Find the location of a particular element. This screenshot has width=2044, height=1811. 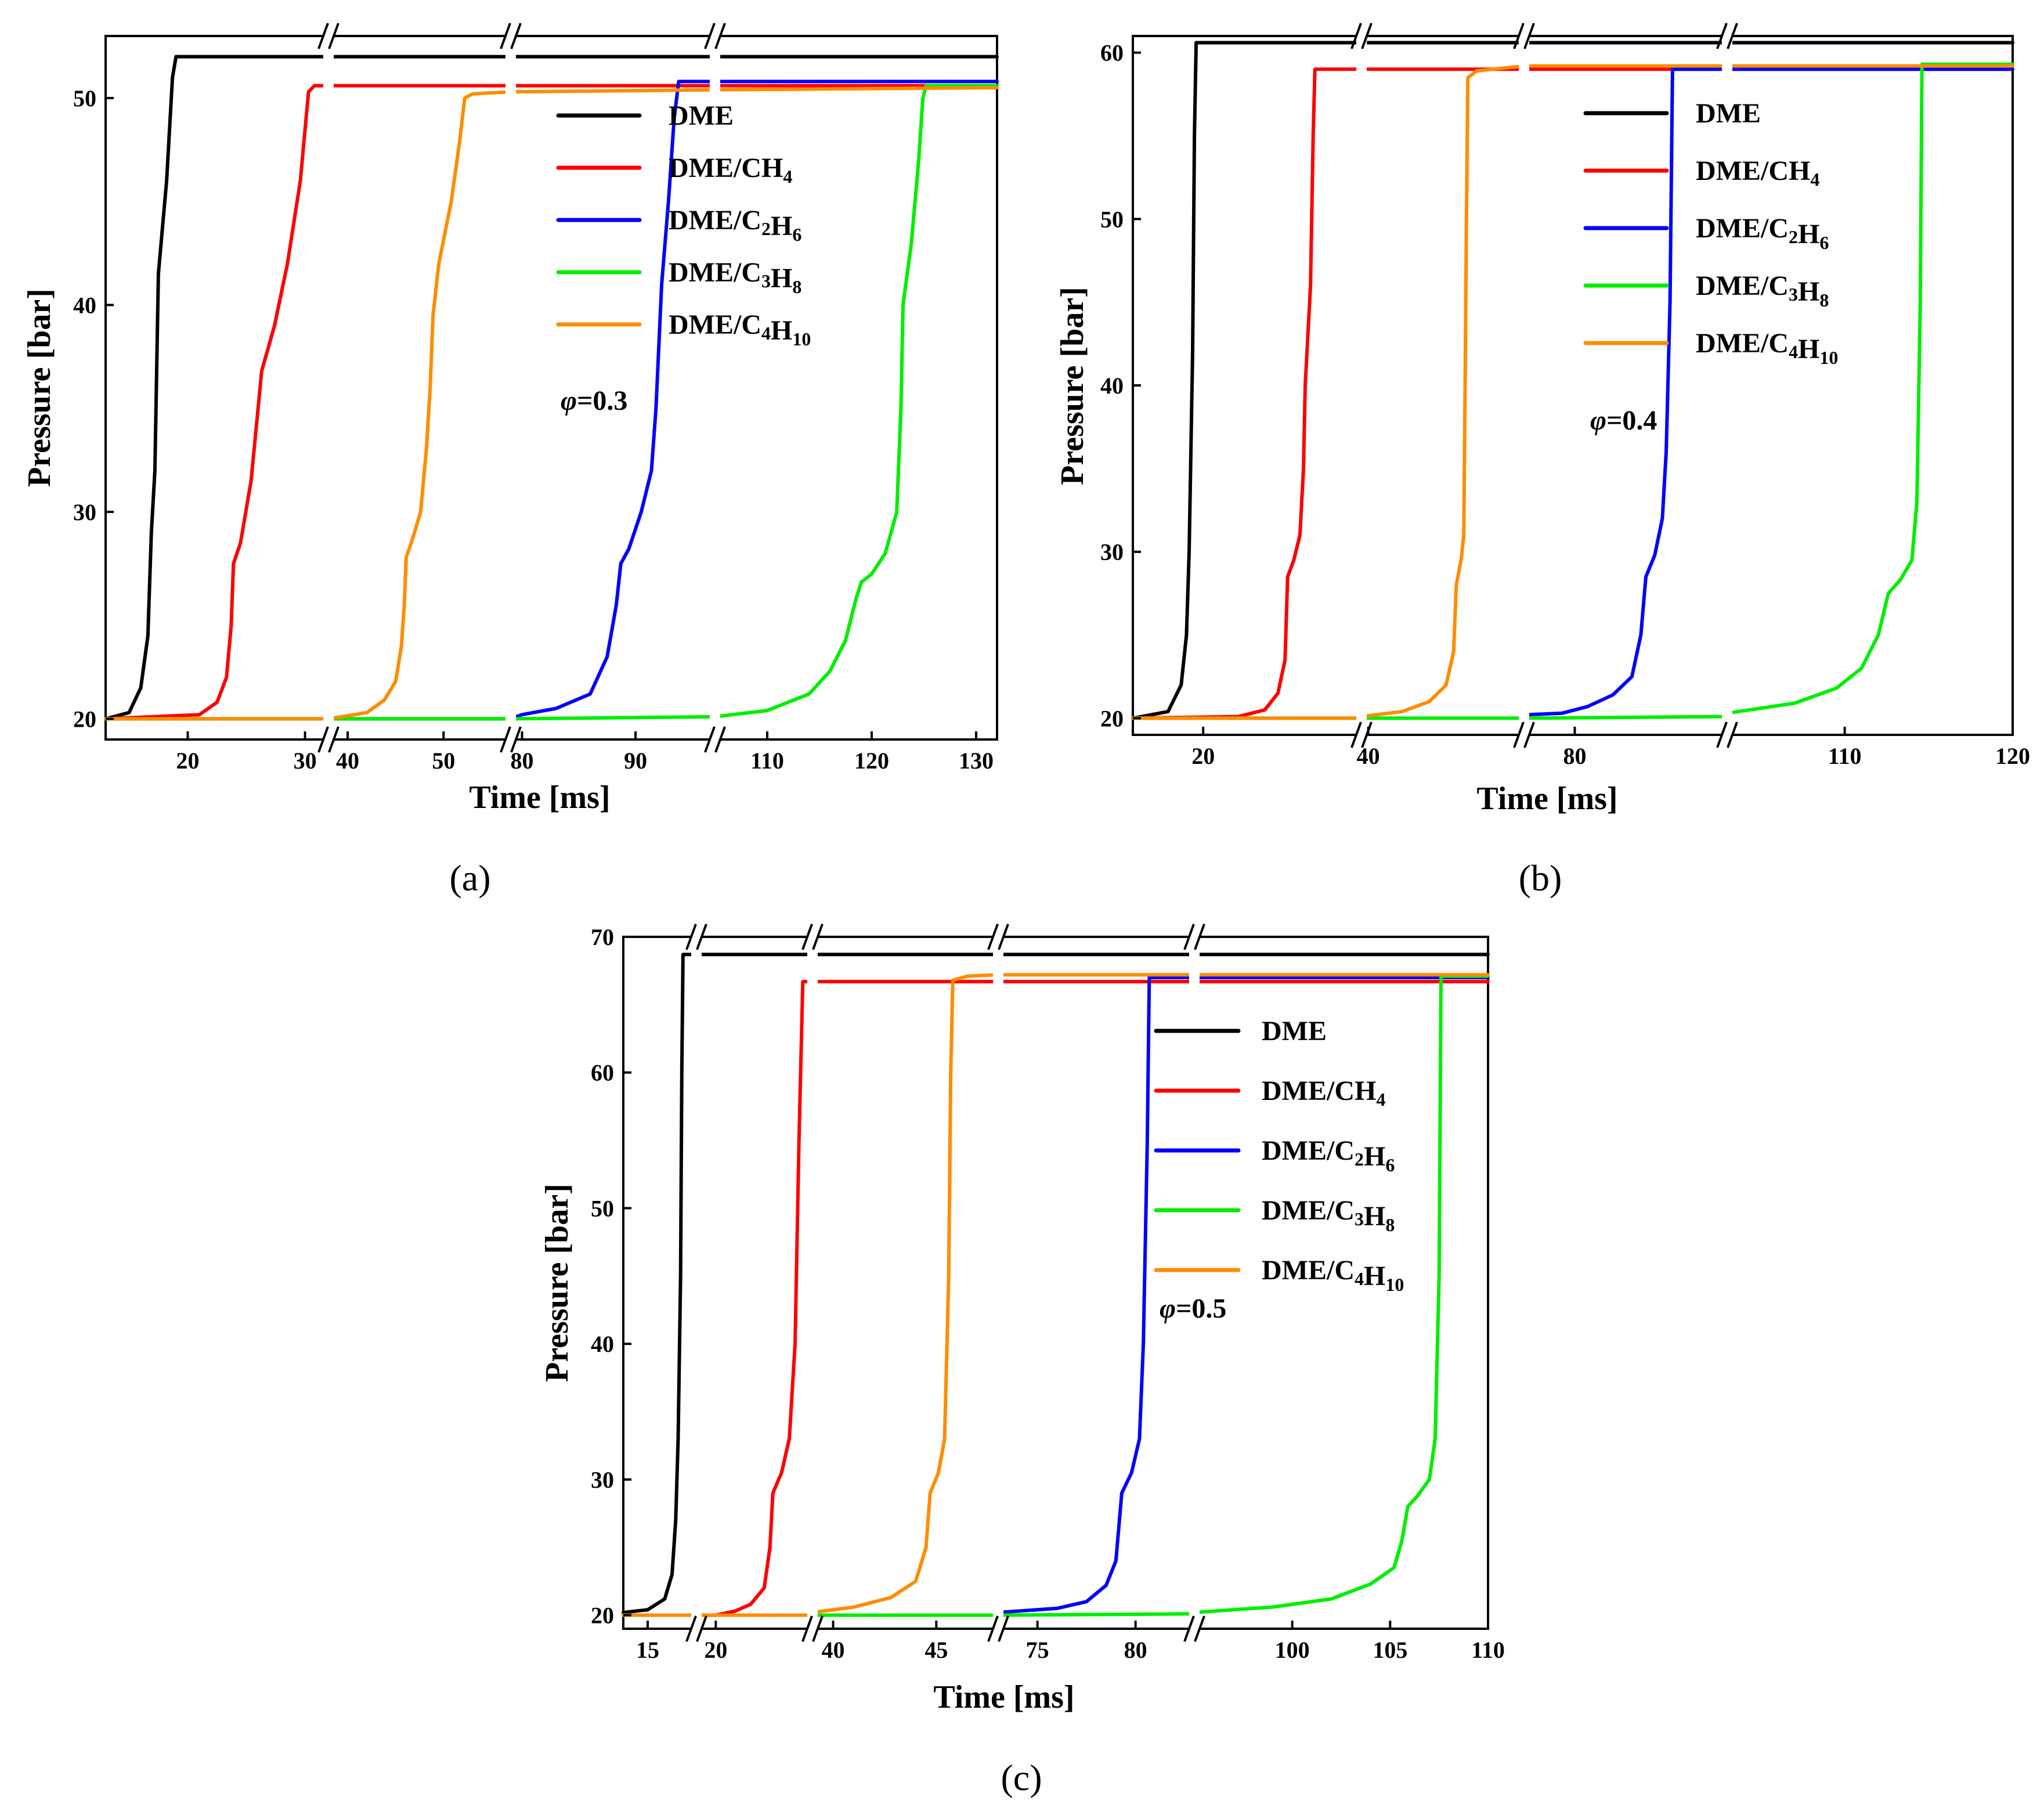

legend-label-b-1: DME/CH4 is located at coordinates (1757, 173).